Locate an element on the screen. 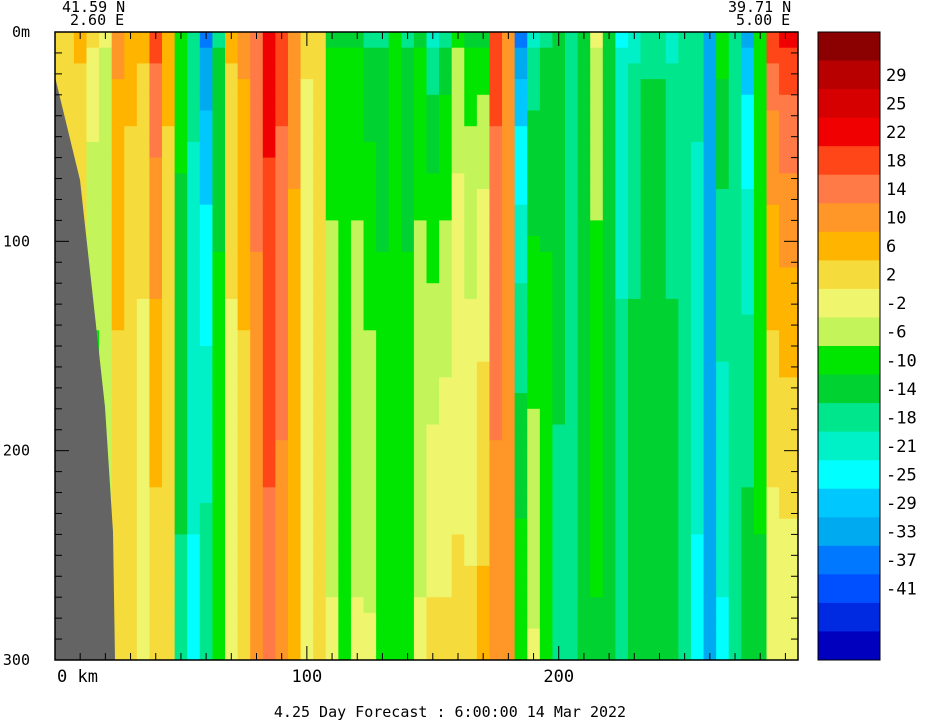 The height and width of the screenshot is (721, 930). x-tick-label: 0 km is located at coordinates (77, 677).